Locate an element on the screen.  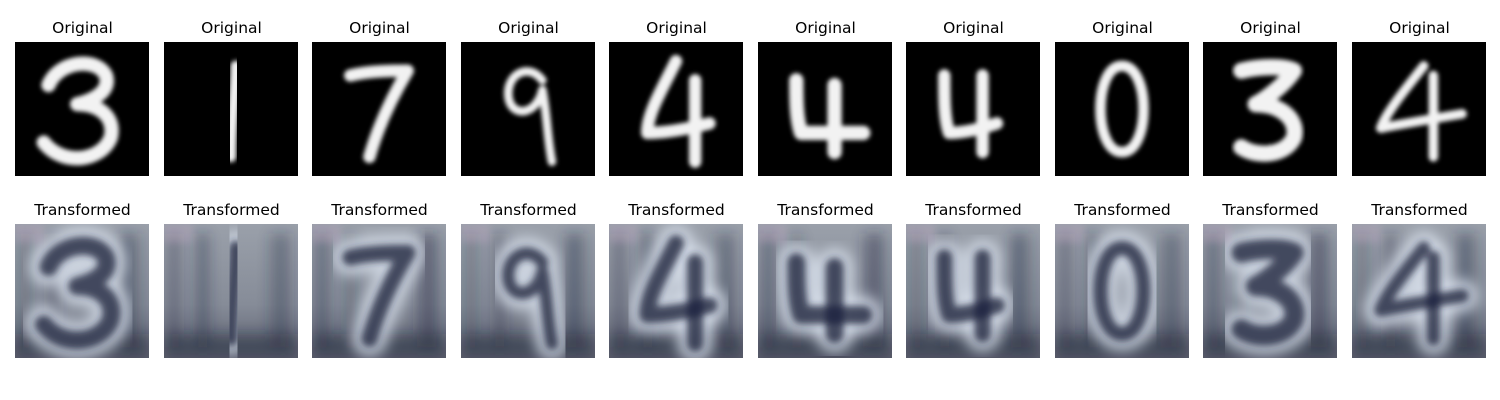
transformed-cell-7: Transformed is located at coordinates (973, 279).